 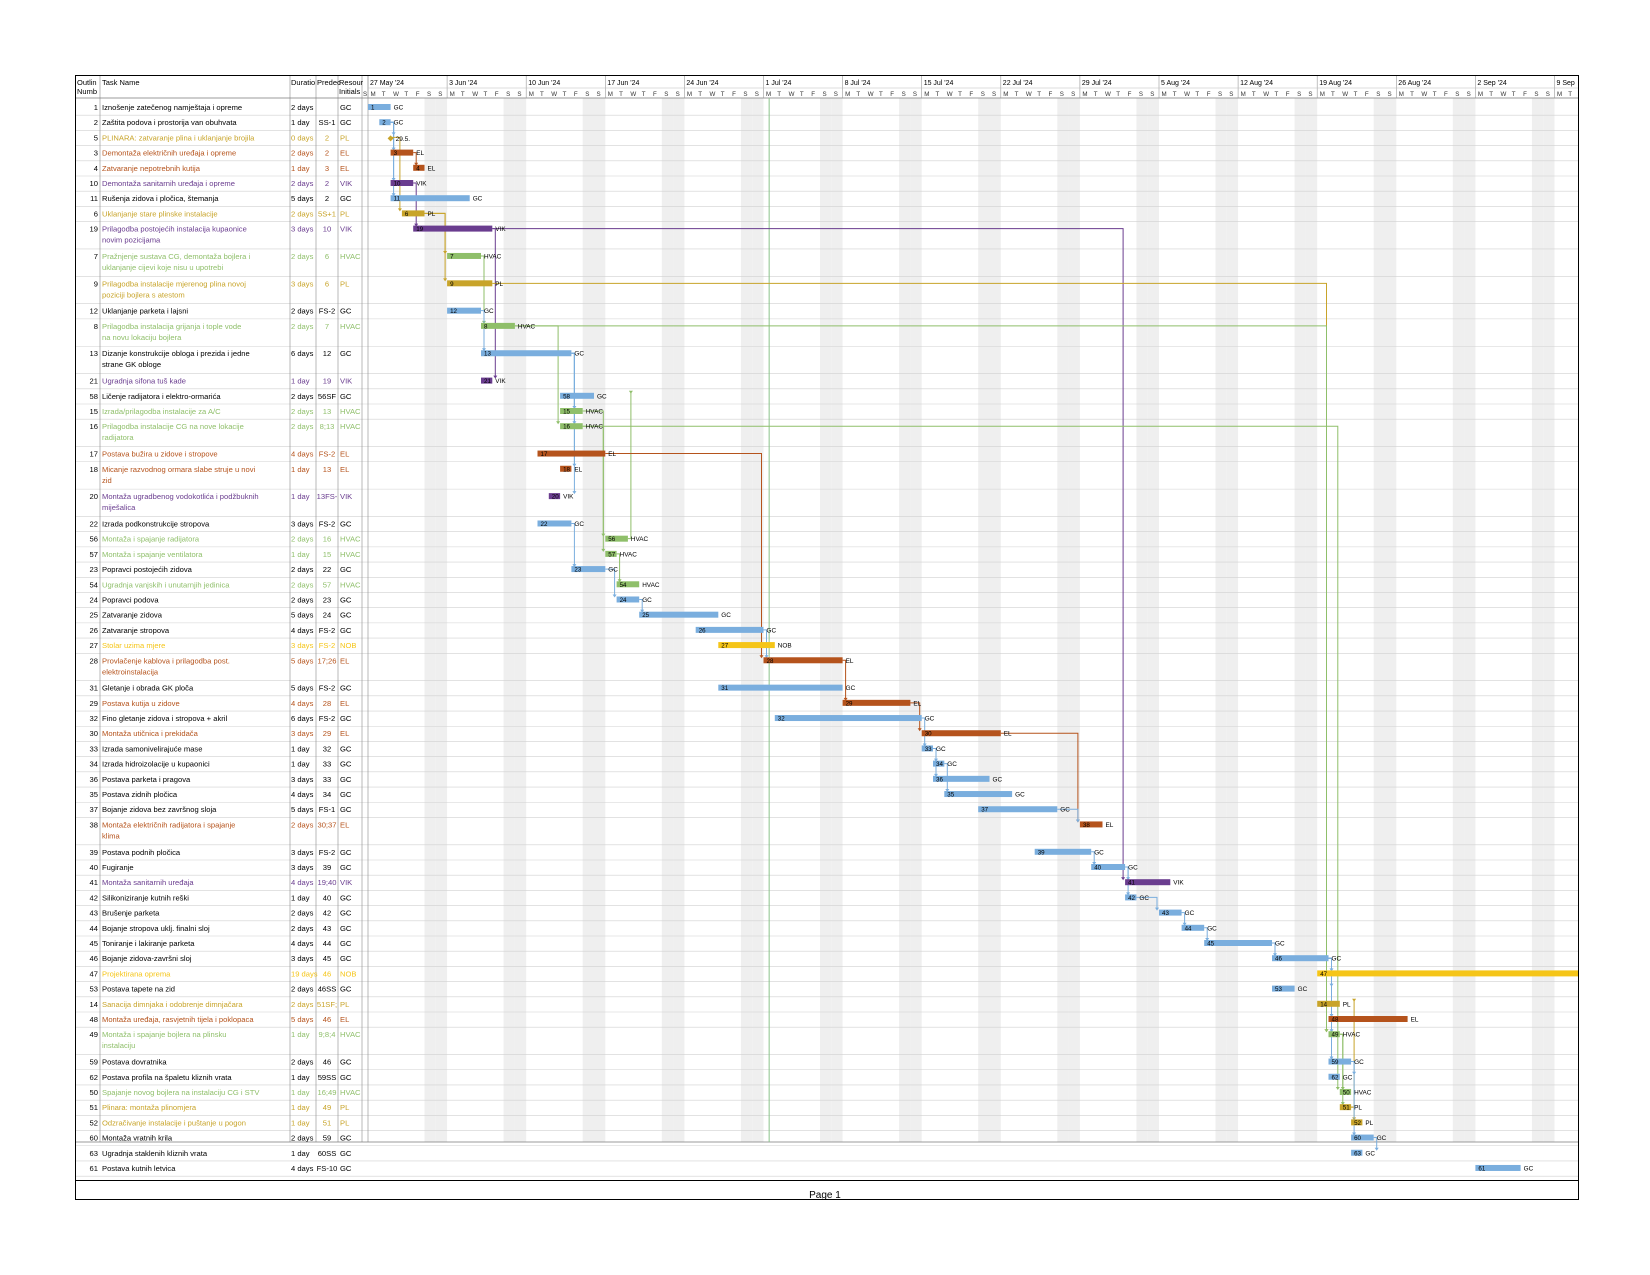 I want to click on task-name: Postava profila na špaletu kliznih vrata, so click(x=167, y=1077).